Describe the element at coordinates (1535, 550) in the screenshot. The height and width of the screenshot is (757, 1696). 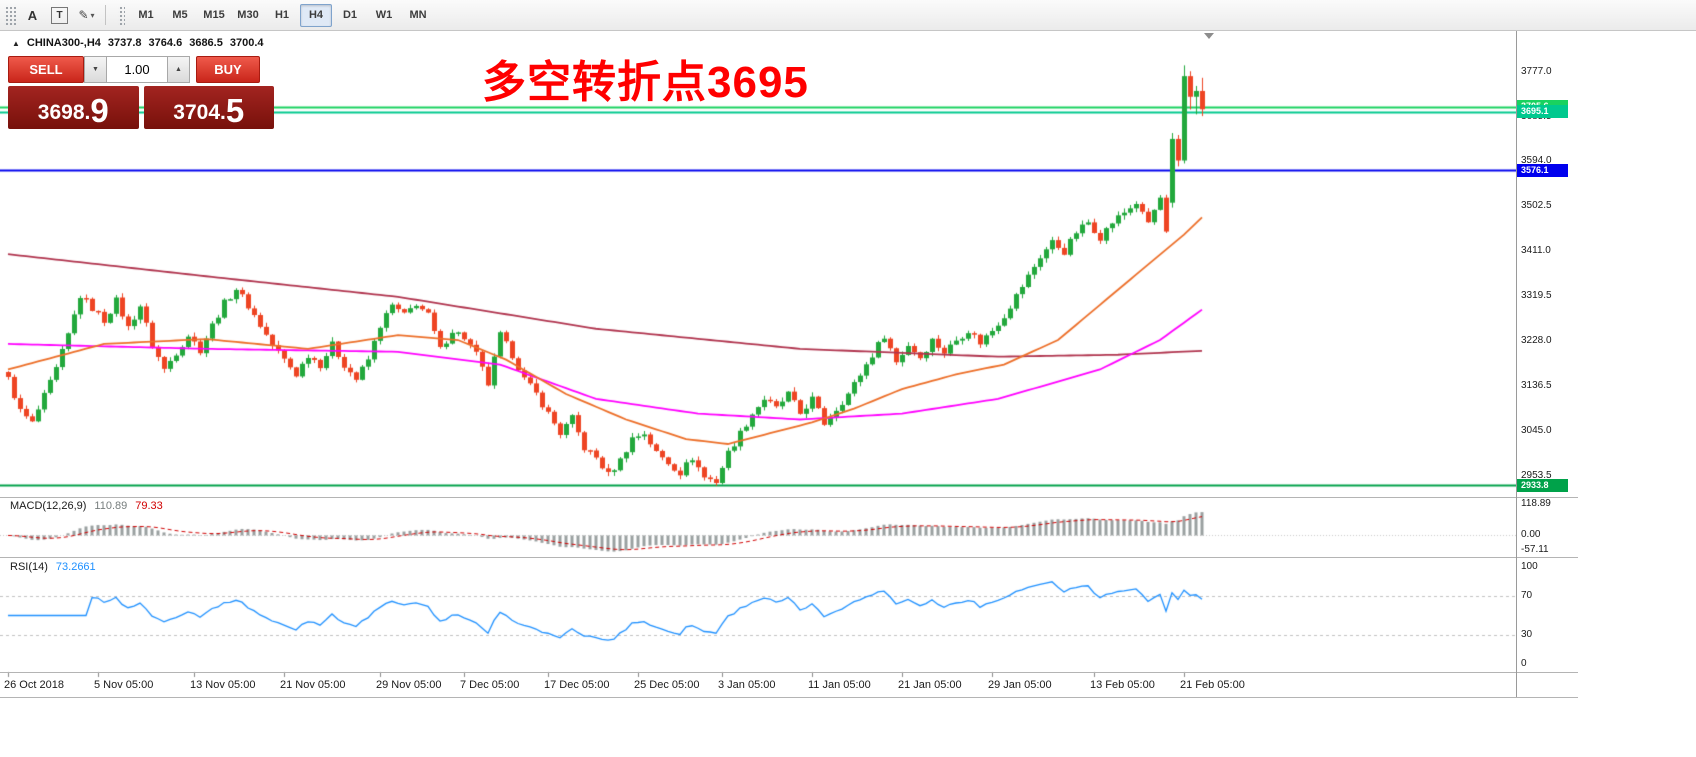
I see `macd-axis-label: -57.11` at that location.